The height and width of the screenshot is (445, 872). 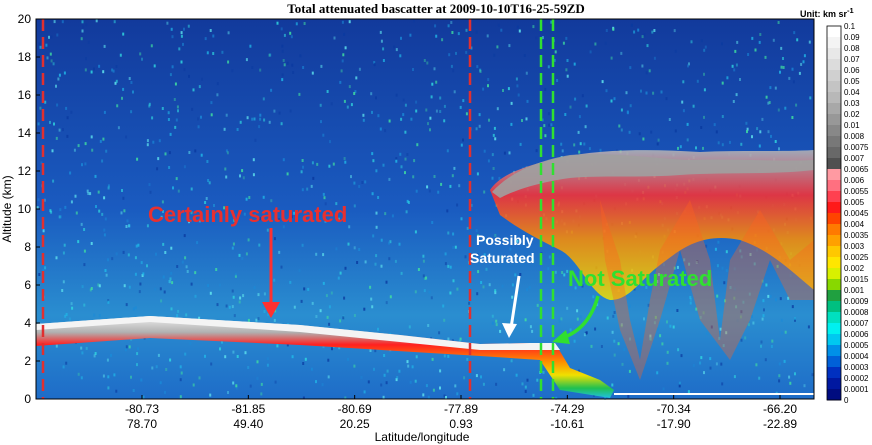 What do you see at coordinates (27, 285) in the screenshot?
I see `y-tick-label: 6` at bounding box center [27, 285].